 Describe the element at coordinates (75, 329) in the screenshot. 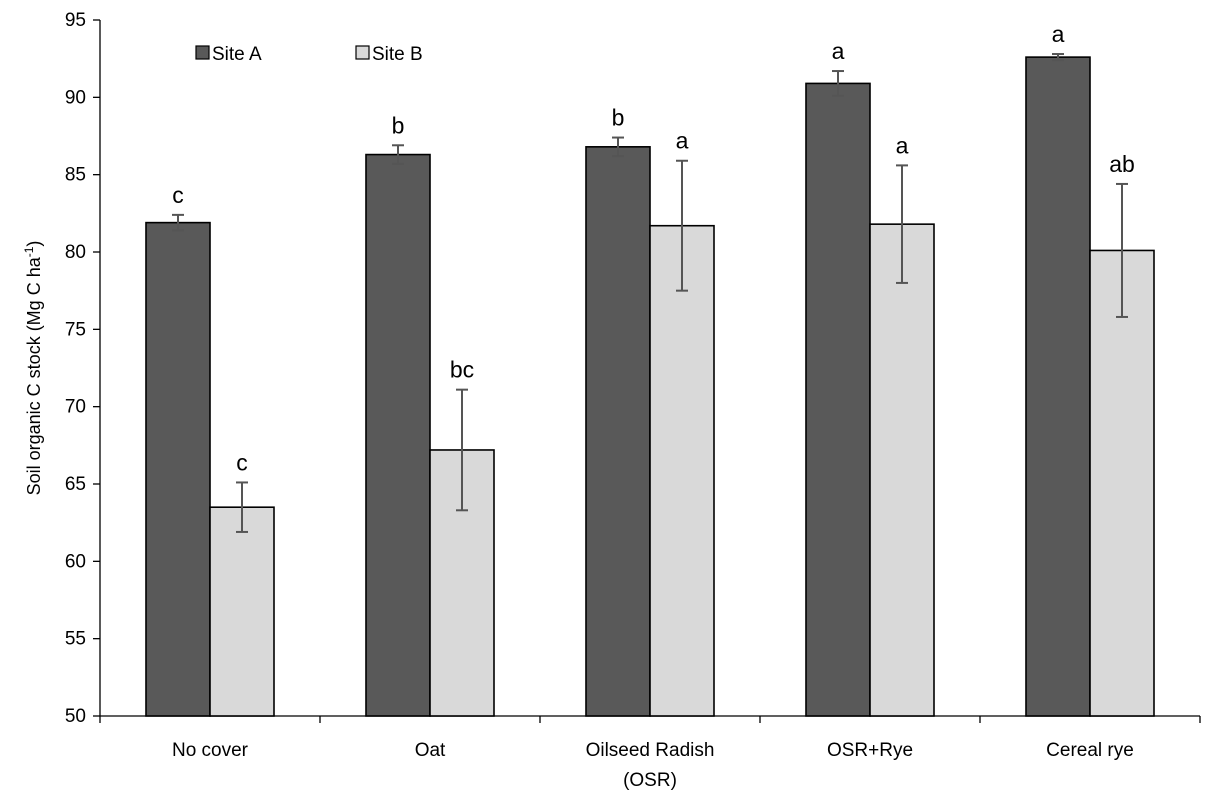

I see `y-tick-label: 75` at that location.